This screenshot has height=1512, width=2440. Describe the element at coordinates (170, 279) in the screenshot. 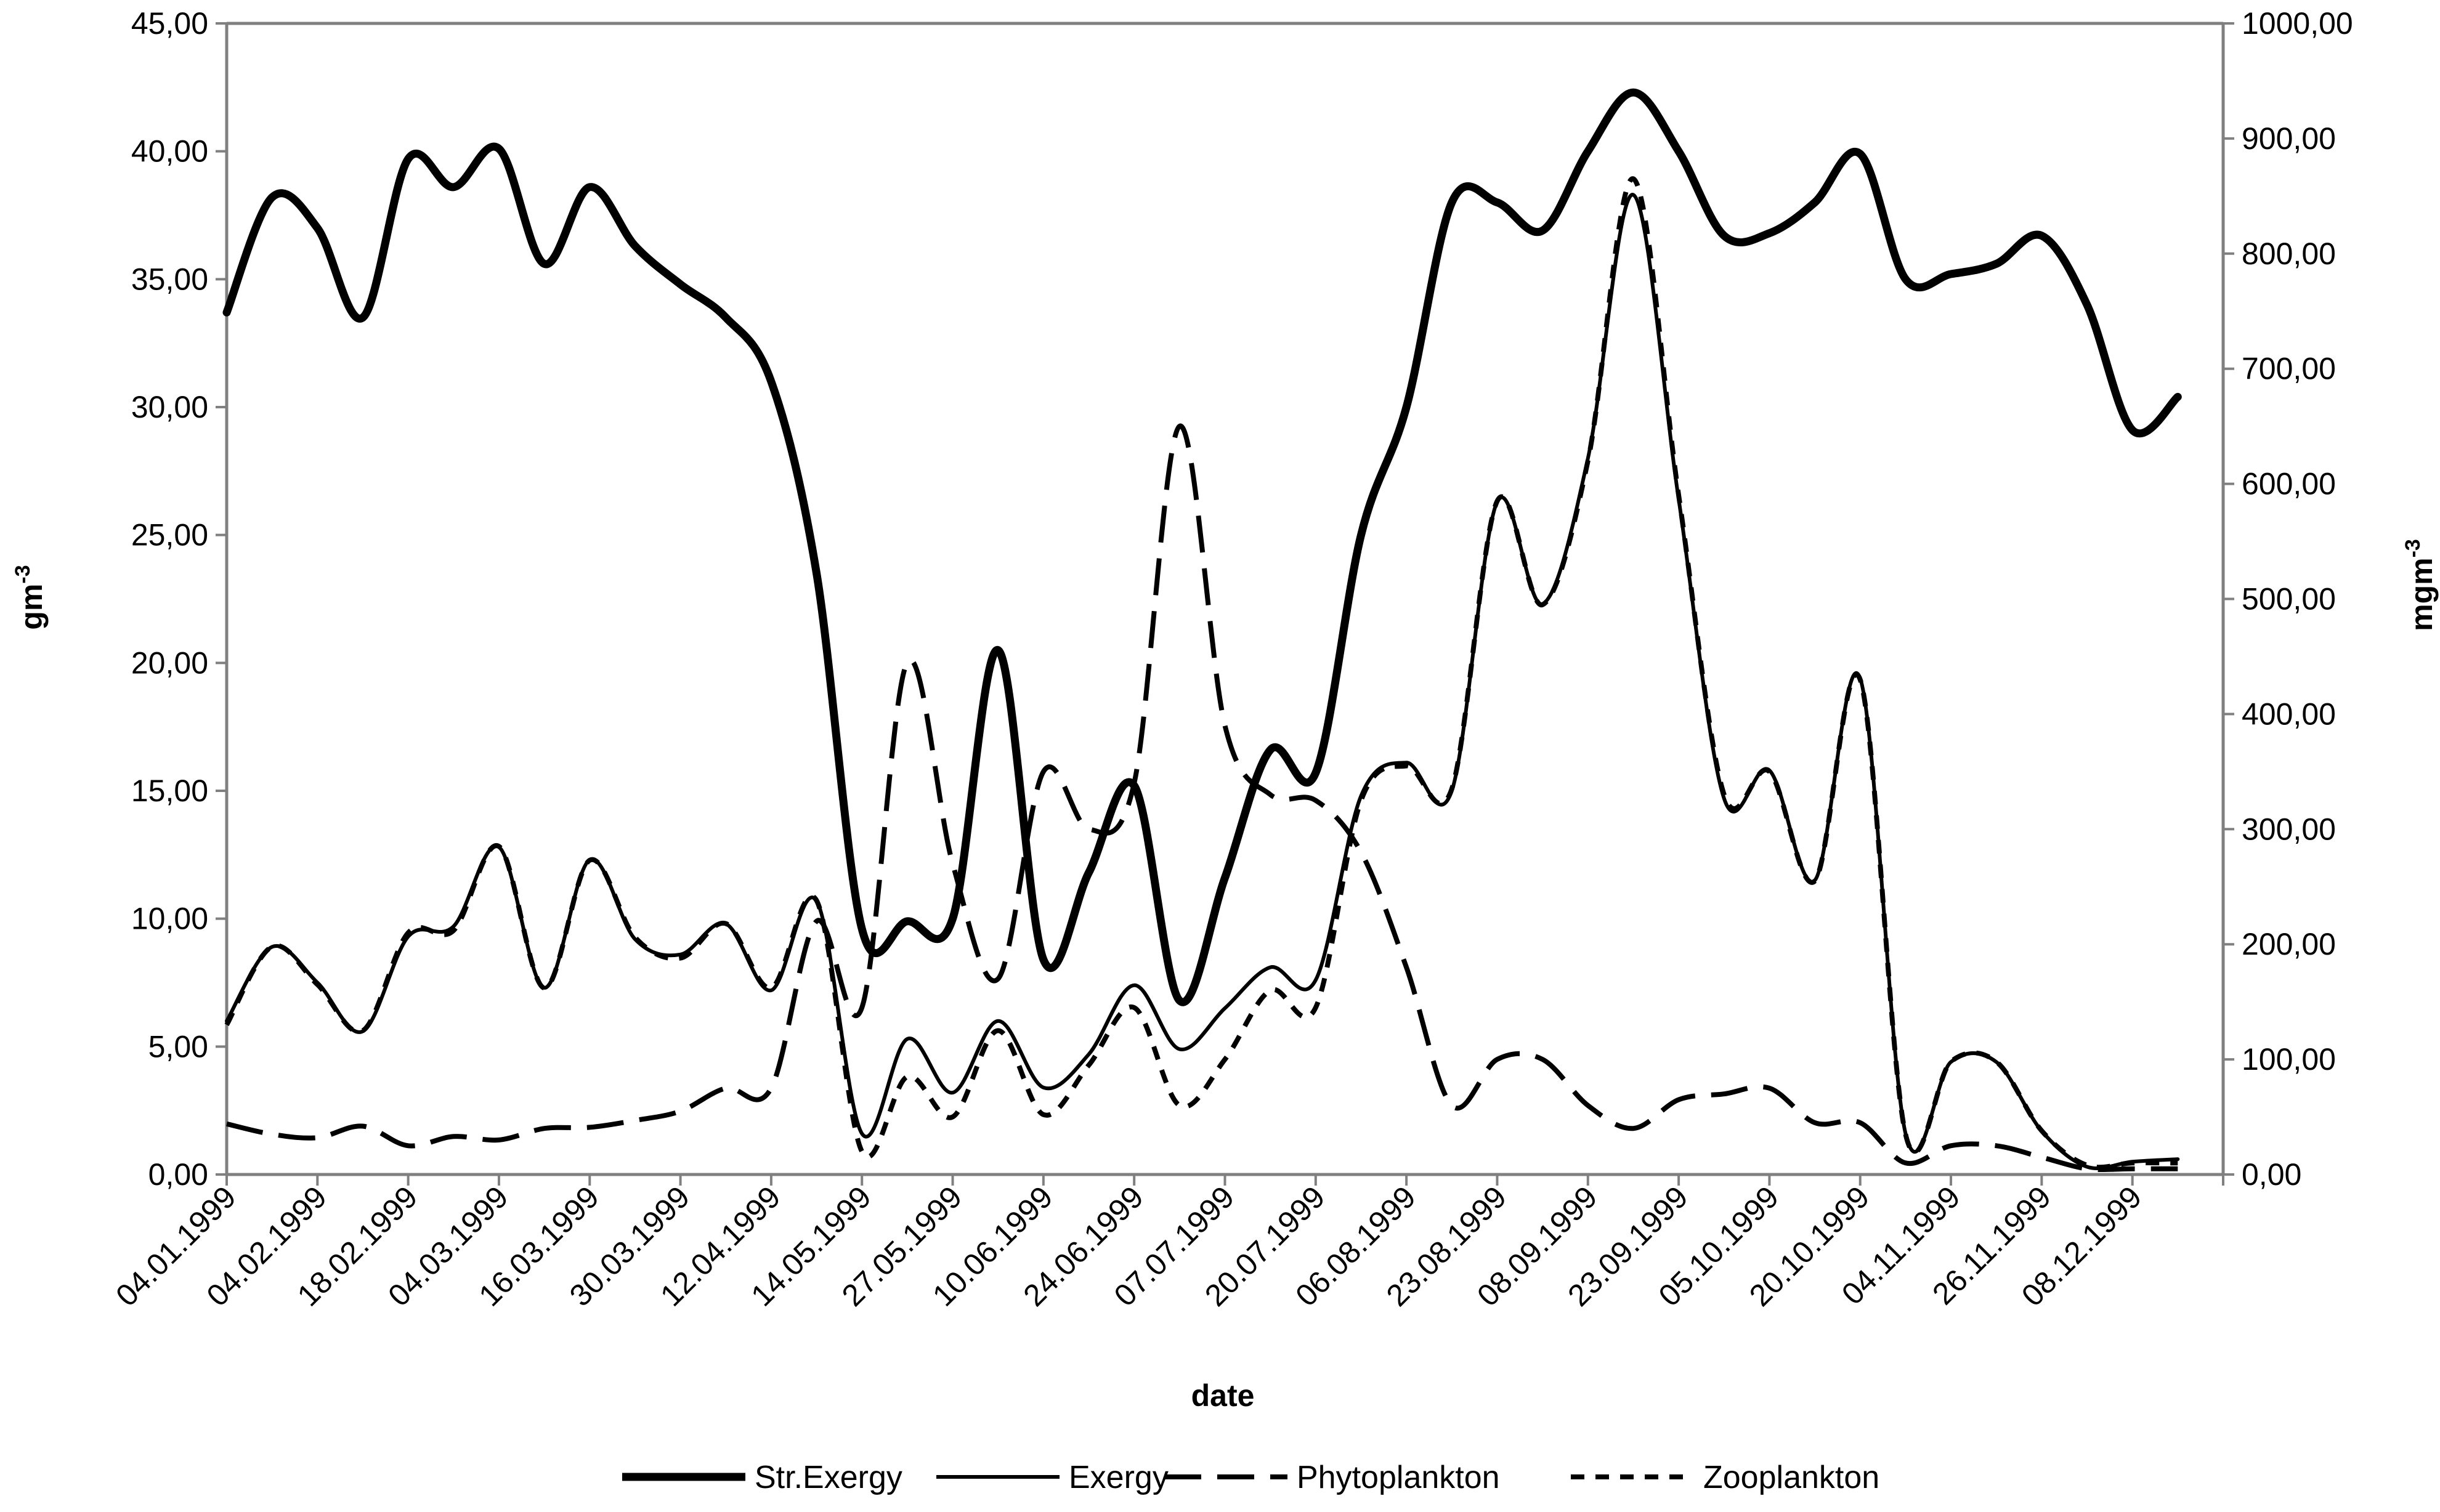

I see `y-left-tick-label: 35,00` at that location.